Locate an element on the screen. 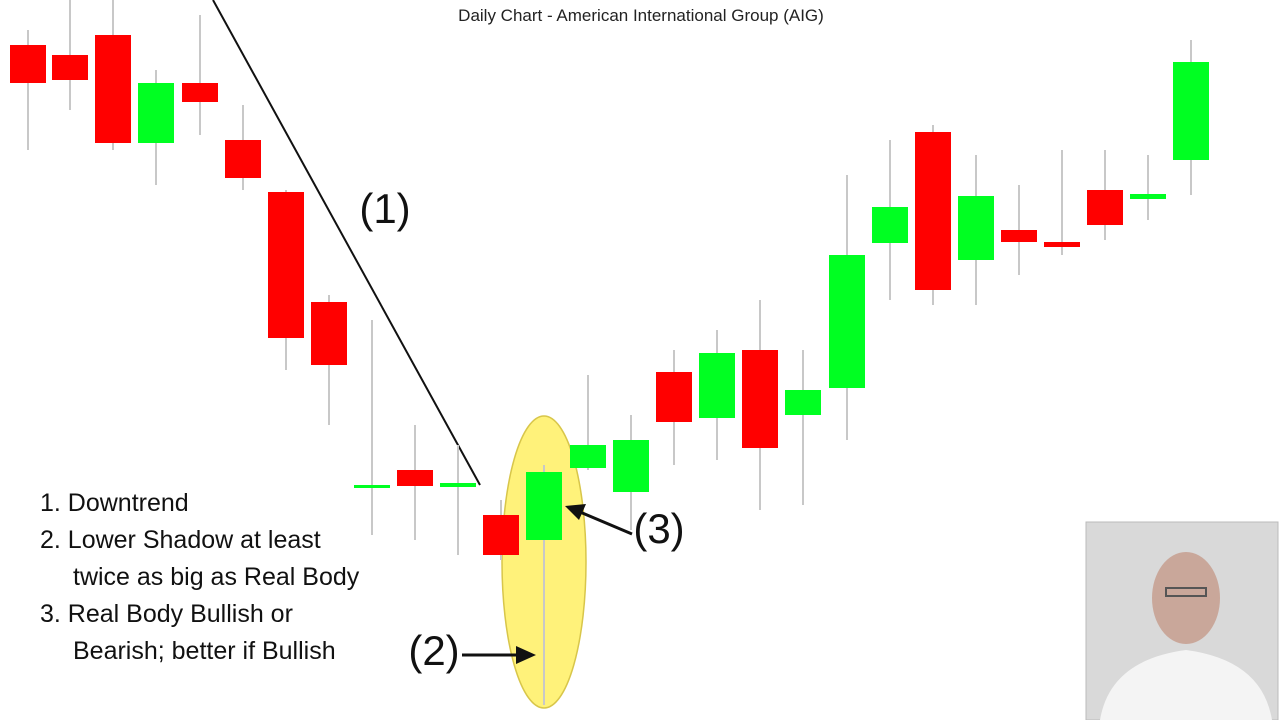  arrows is located at coordinates (547, 584).